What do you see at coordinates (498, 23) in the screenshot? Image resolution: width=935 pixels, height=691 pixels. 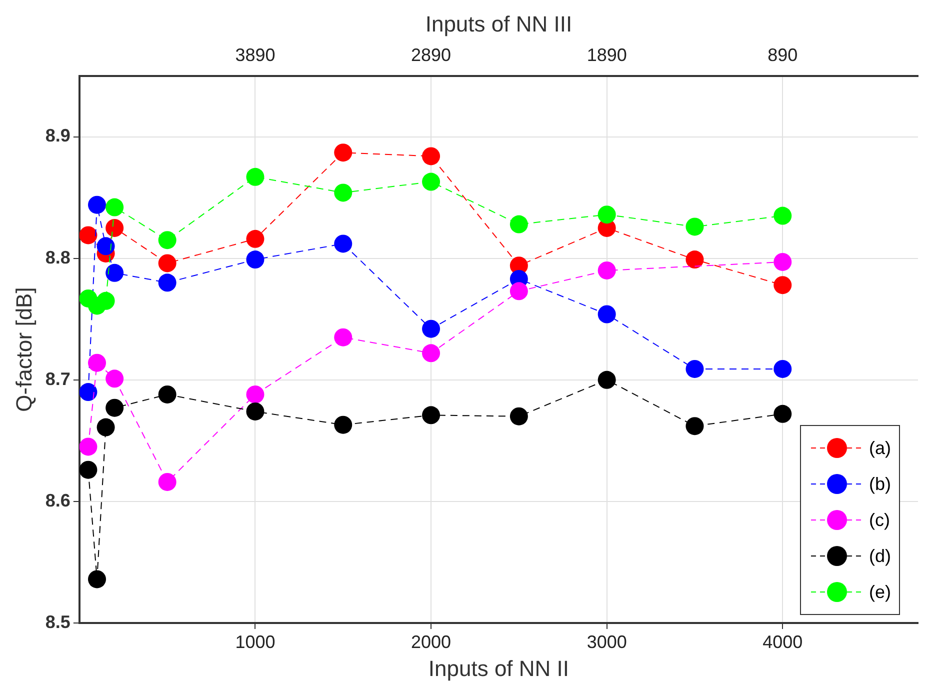 I see `x2-axis-title: Inputs of NN III` at bounding box center [498, 23].